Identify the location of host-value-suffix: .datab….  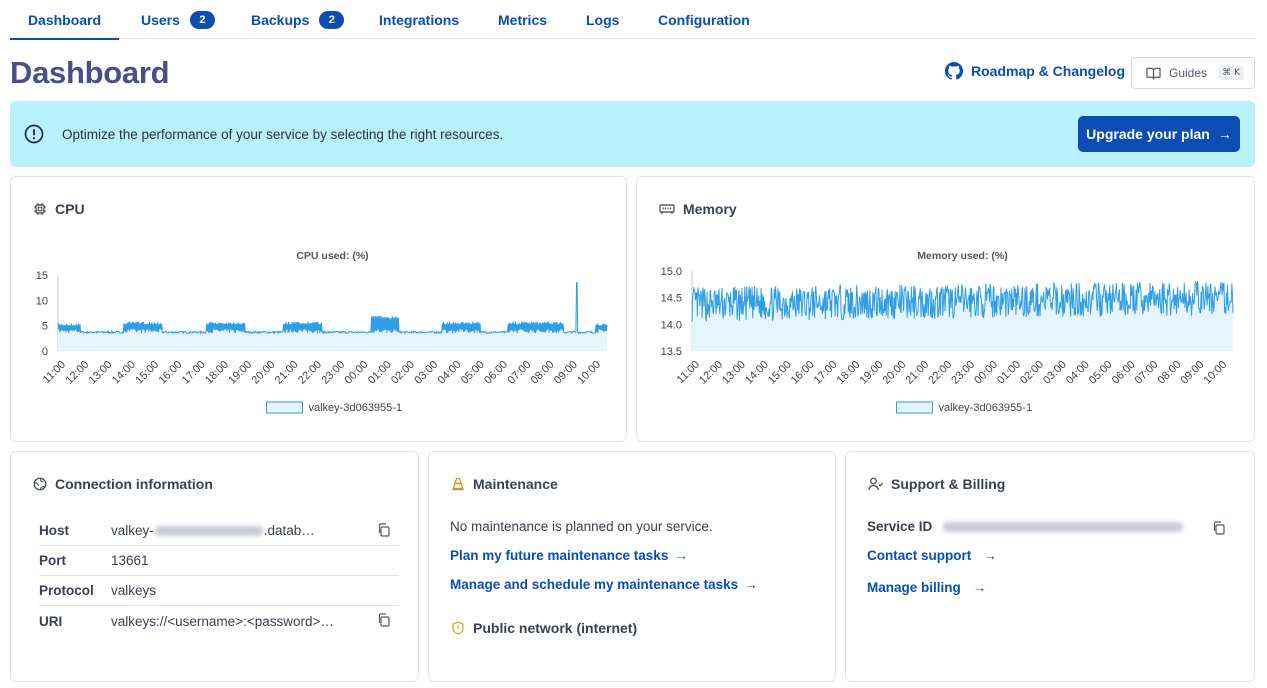
(289, 530).